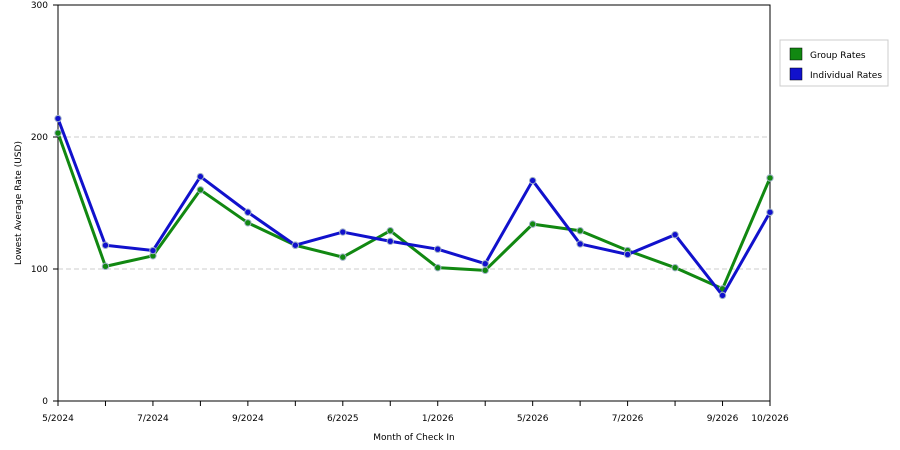 The image size is (900, 450). I want to click on x-tick-label-0: 5/2024, so click(58, 419).